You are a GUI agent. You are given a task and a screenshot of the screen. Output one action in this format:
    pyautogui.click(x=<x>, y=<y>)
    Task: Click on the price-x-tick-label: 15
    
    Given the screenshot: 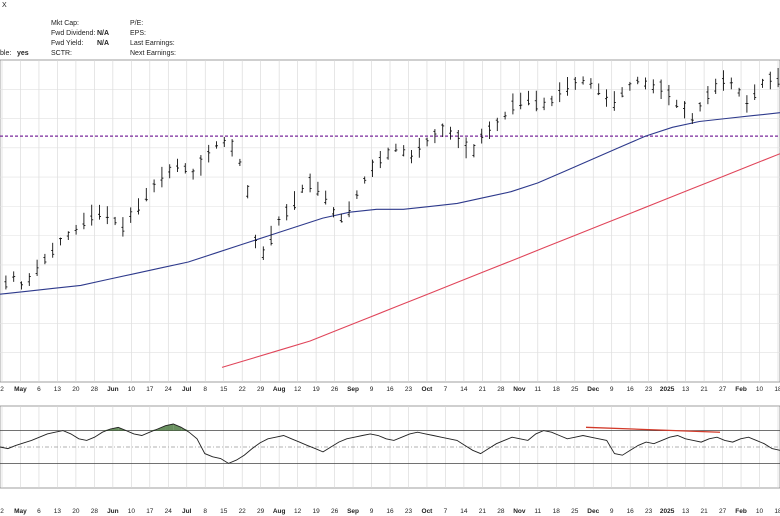 What is the action you would take?
    pyautogui.click(x=224, y=389)
    